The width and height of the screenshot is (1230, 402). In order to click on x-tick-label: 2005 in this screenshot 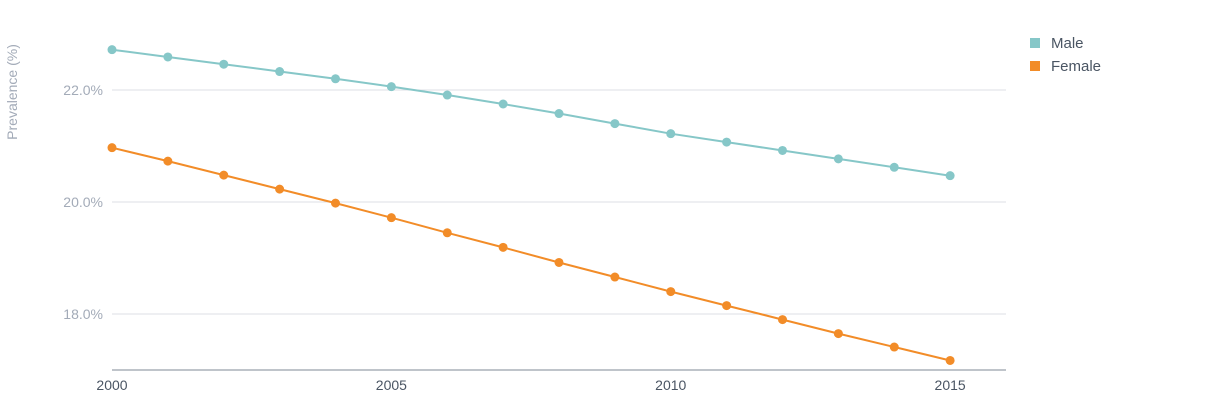, I will do `click(391, 385)`.